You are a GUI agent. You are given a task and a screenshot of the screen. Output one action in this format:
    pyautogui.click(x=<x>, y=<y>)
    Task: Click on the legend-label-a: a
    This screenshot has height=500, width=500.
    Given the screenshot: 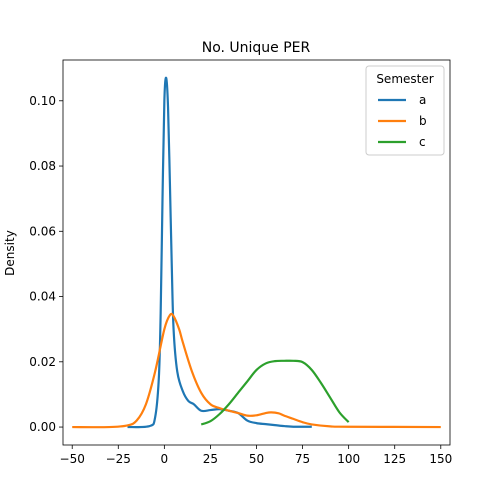 What is the action you would take?
    pyautogui.click(x=422, y=100)
    